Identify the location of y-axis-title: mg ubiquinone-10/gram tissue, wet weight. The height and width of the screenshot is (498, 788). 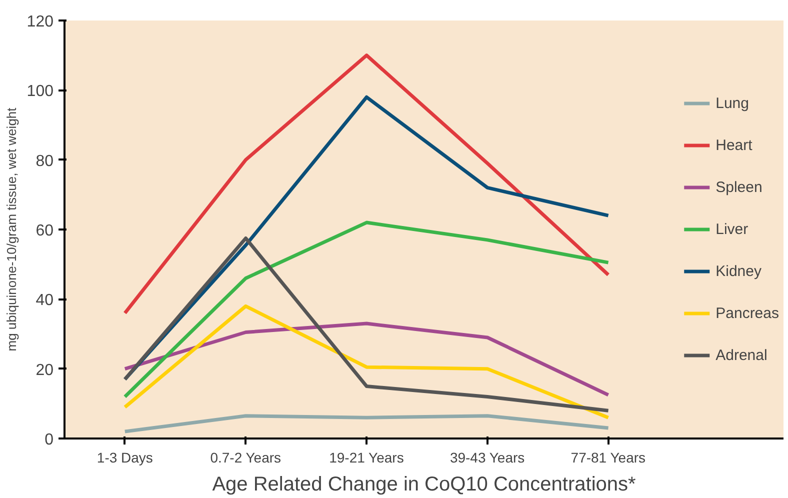
(11, 229).